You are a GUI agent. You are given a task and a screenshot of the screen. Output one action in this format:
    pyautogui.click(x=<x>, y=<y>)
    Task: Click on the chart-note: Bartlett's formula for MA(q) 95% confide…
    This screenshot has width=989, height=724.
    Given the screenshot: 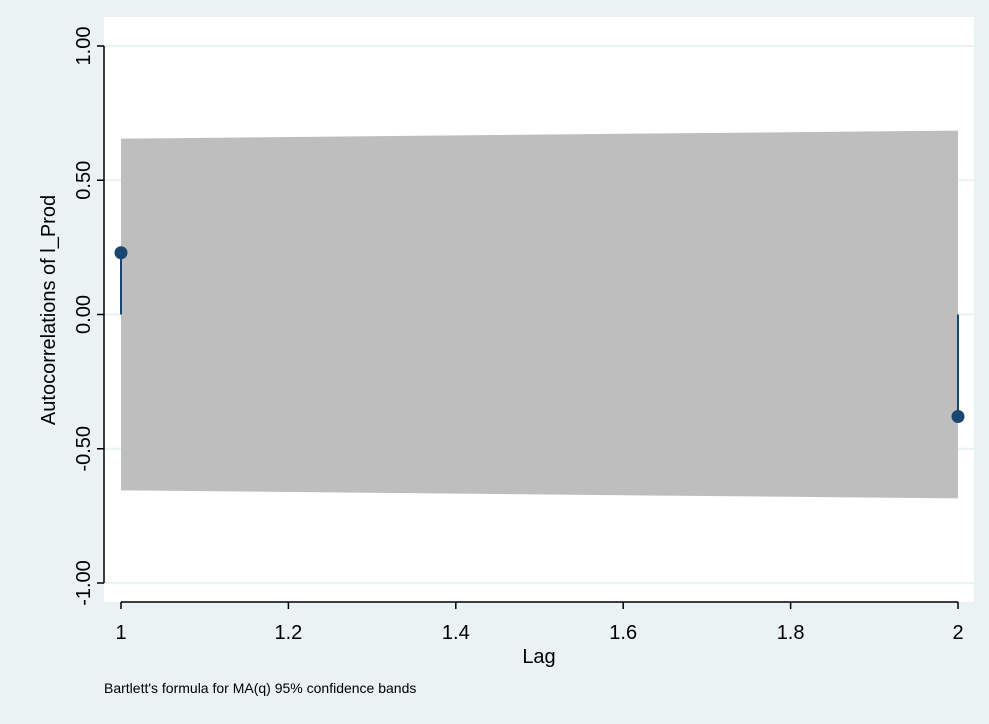 What is the action you would take?
    pyautogui.click(x=260, y=688)
    